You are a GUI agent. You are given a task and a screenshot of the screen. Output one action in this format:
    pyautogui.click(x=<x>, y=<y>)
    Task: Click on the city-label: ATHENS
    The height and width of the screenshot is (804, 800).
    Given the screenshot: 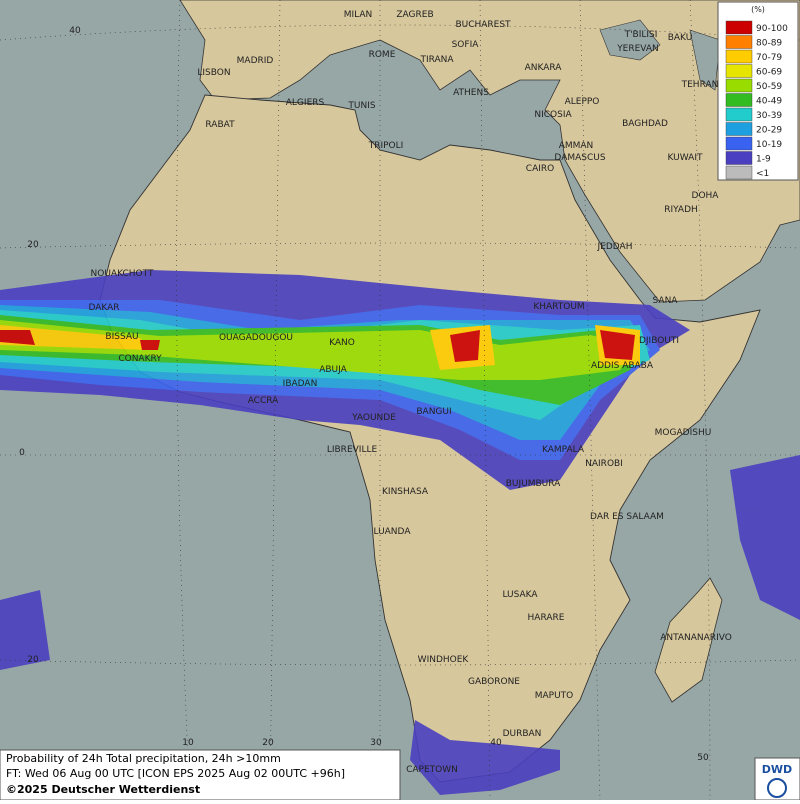 What is the action you would take?
    pyautogui.click(x=471, y=93)
    